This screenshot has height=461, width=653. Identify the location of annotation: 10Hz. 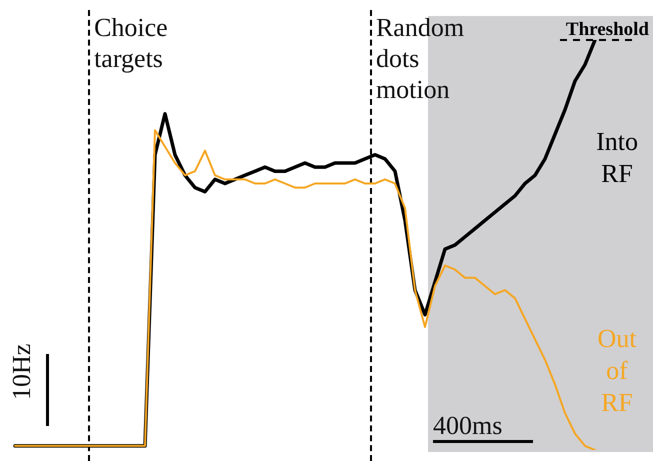
(21, 372).